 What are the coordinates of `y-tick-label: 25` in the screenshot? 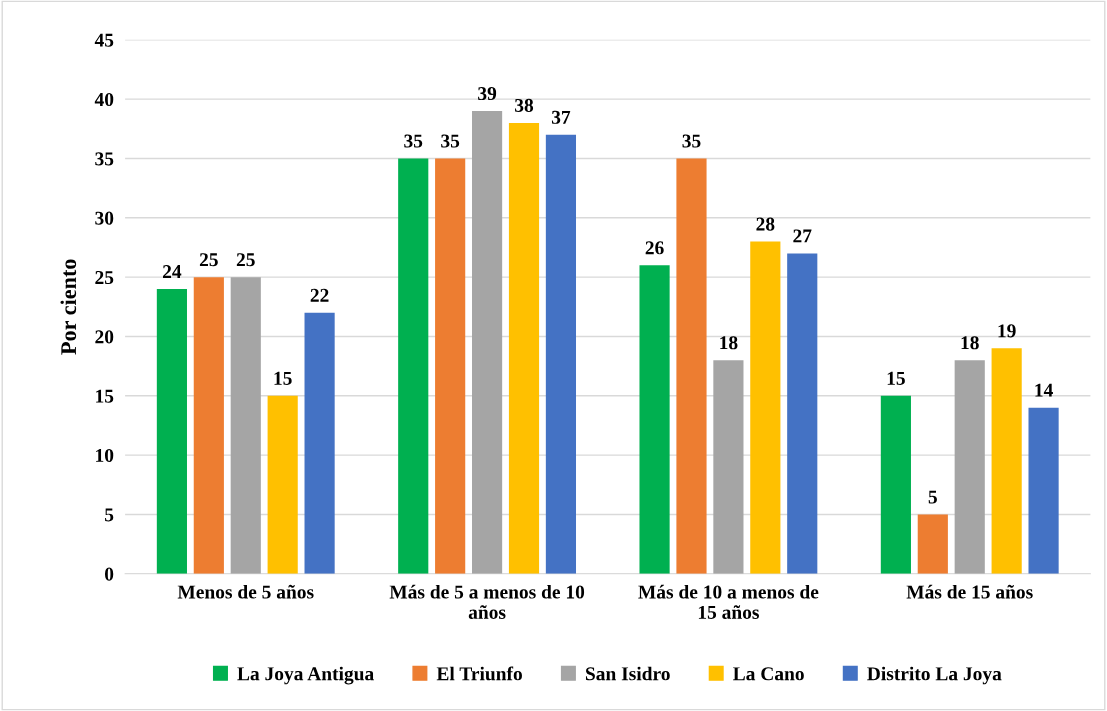 It's located at (104, 278).